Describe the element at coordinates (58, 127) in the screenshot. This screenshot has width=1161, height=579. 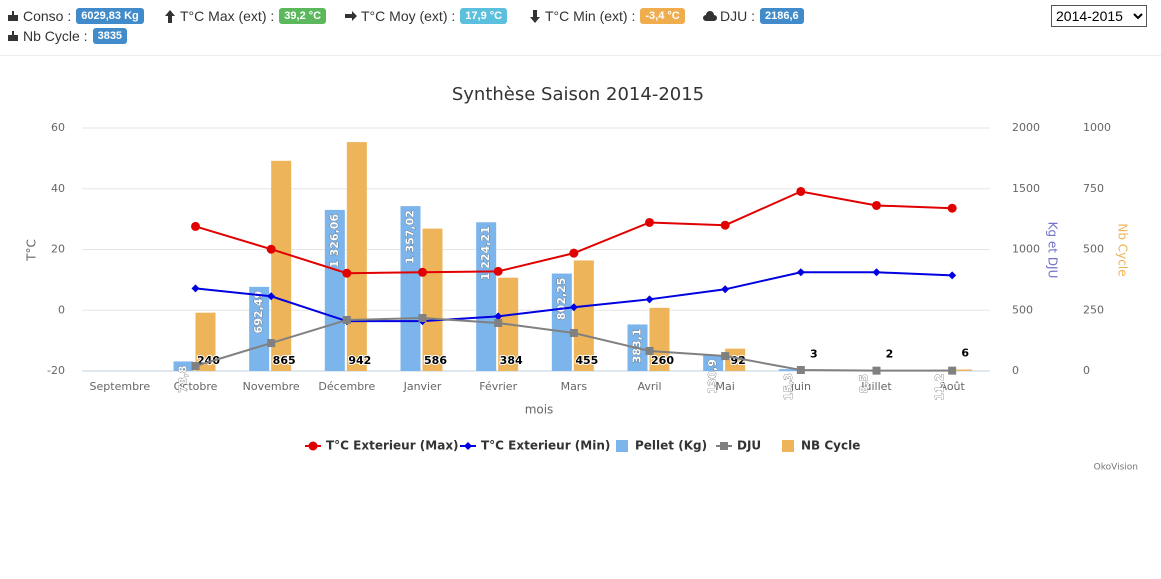
I see `y-tick-label: 60` at that location.